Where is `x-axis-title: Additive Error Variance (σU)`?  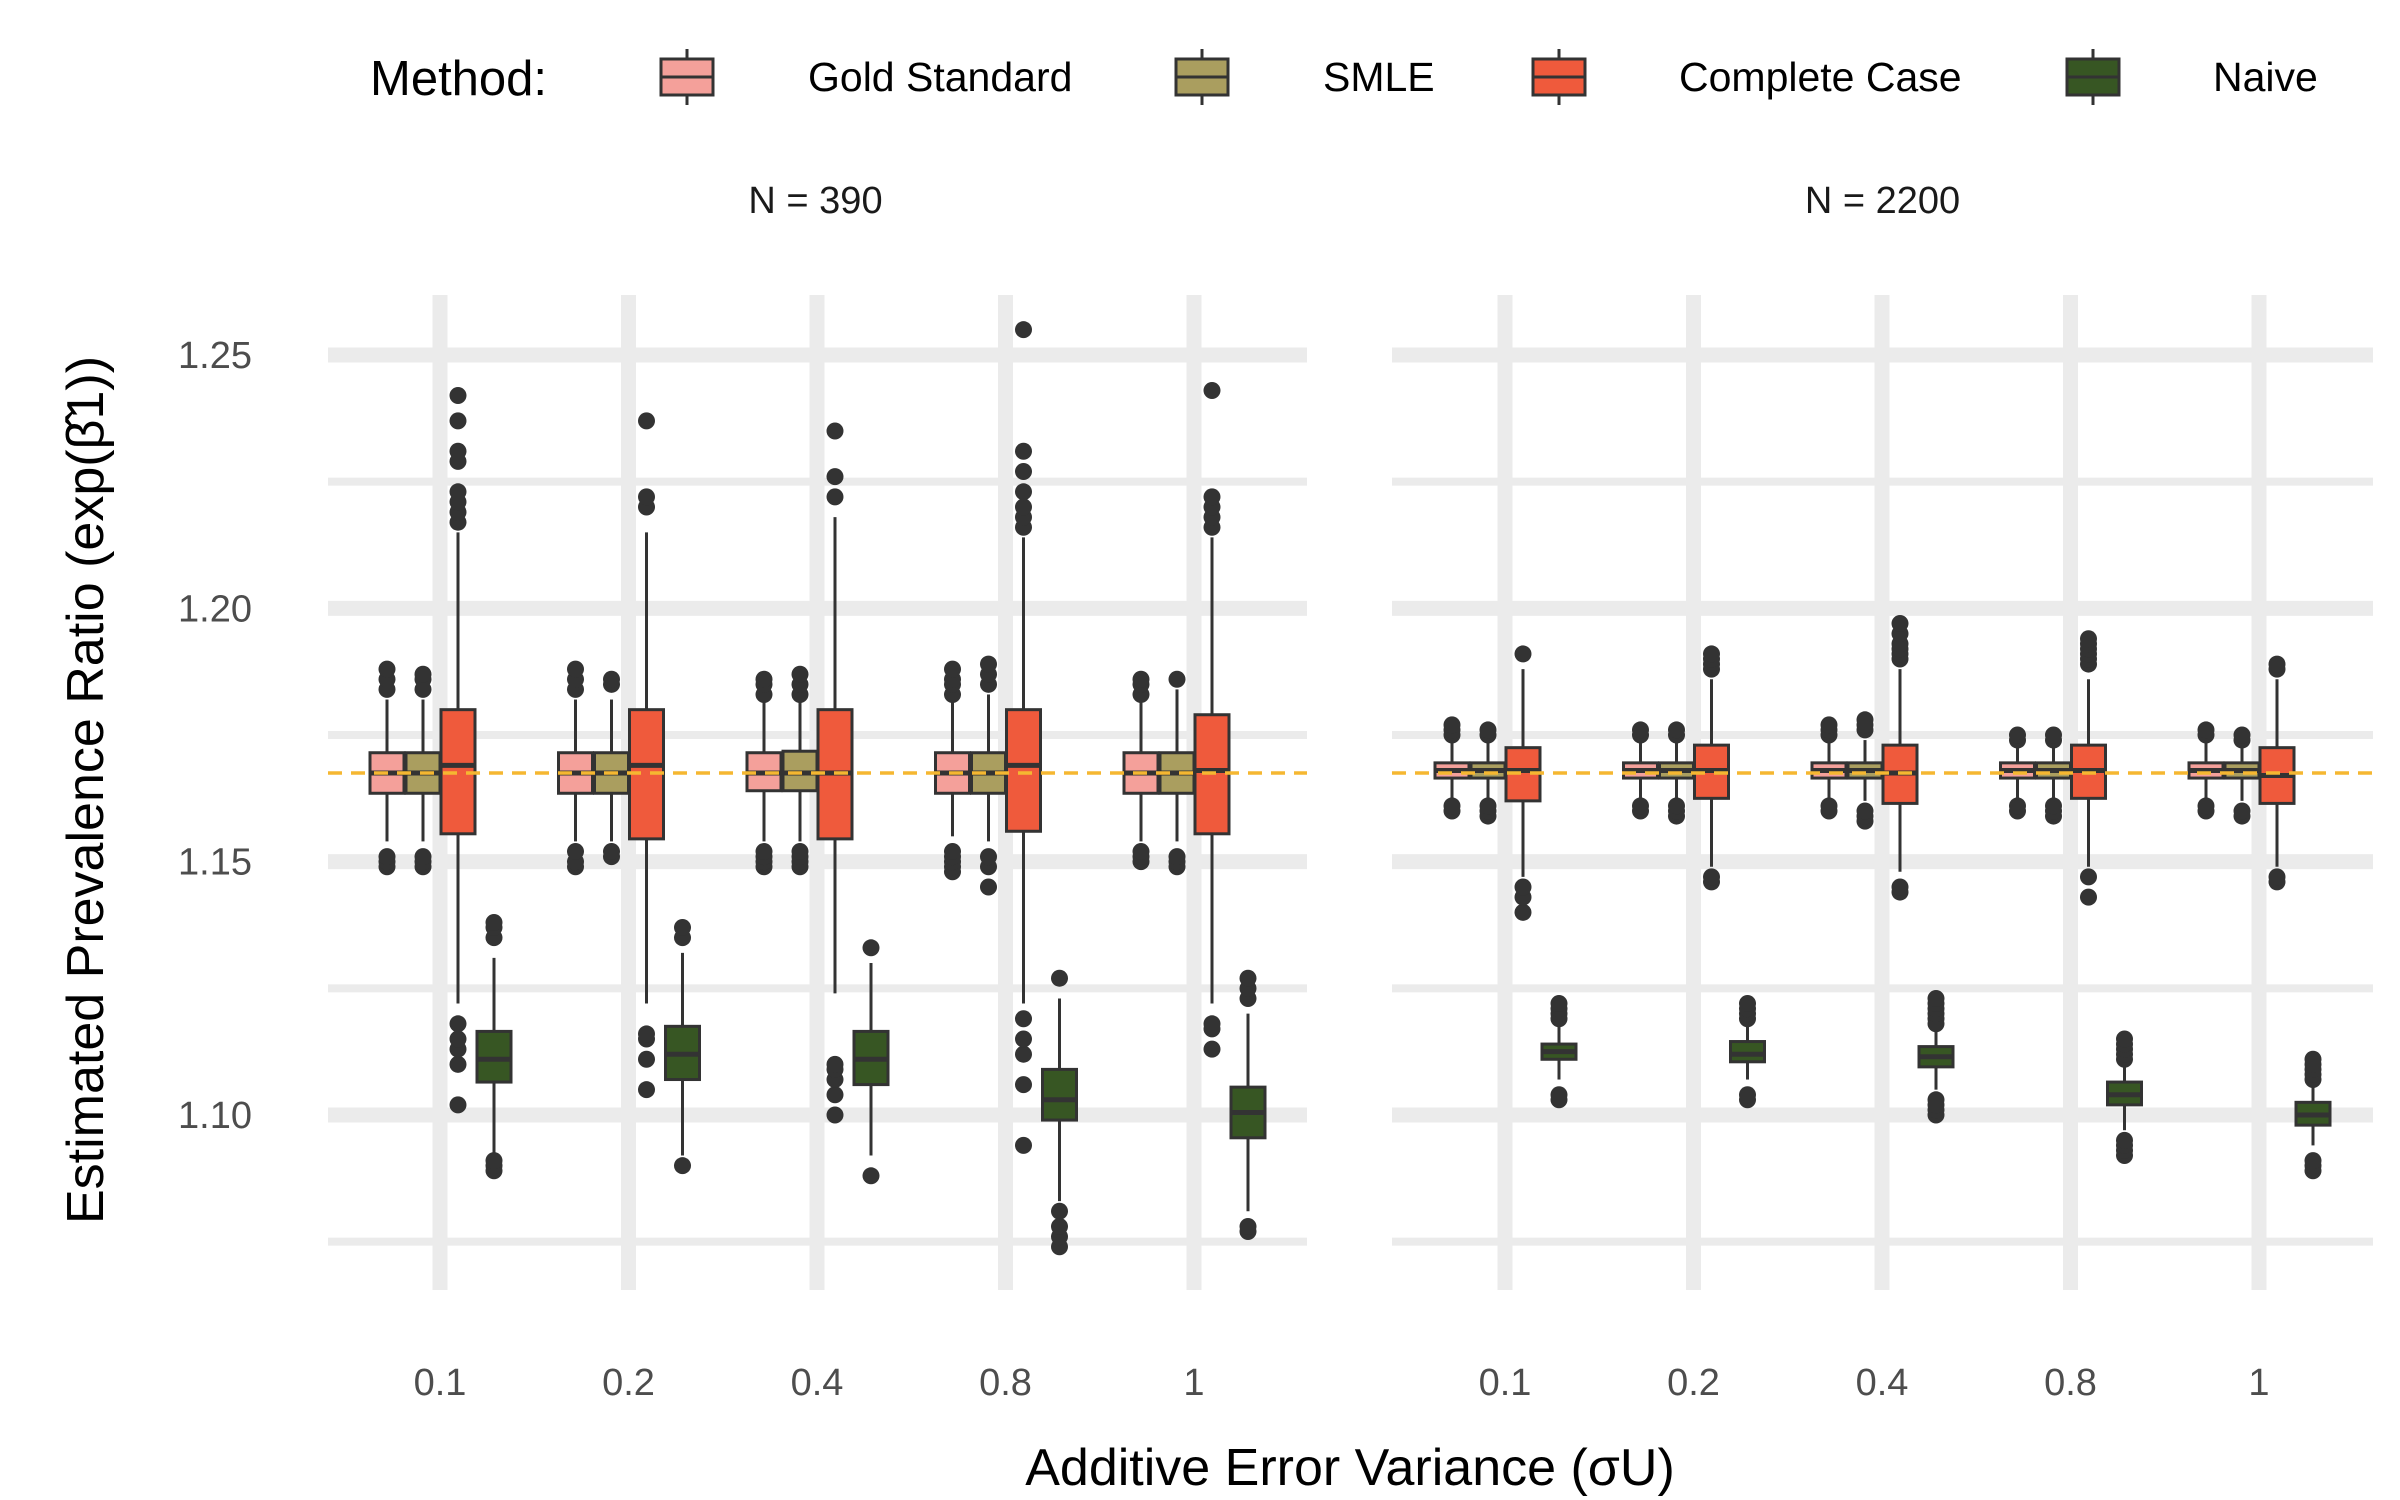
x-axis-title: Additive Error Variance (σU) is located at coordinates (1350, 1468).